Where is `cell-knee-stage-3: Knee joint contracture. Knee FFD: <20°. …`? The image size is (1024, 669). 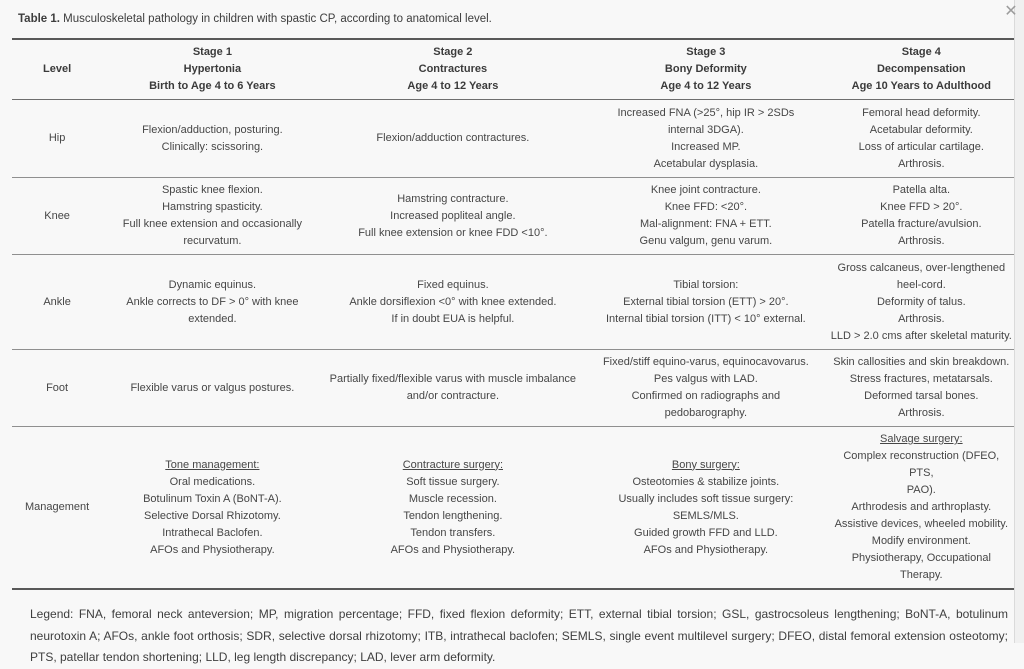 cell-knee-stage-3: Knee joint contracture. Knee FFD: <20°. … is located at coordinates (706, 216).